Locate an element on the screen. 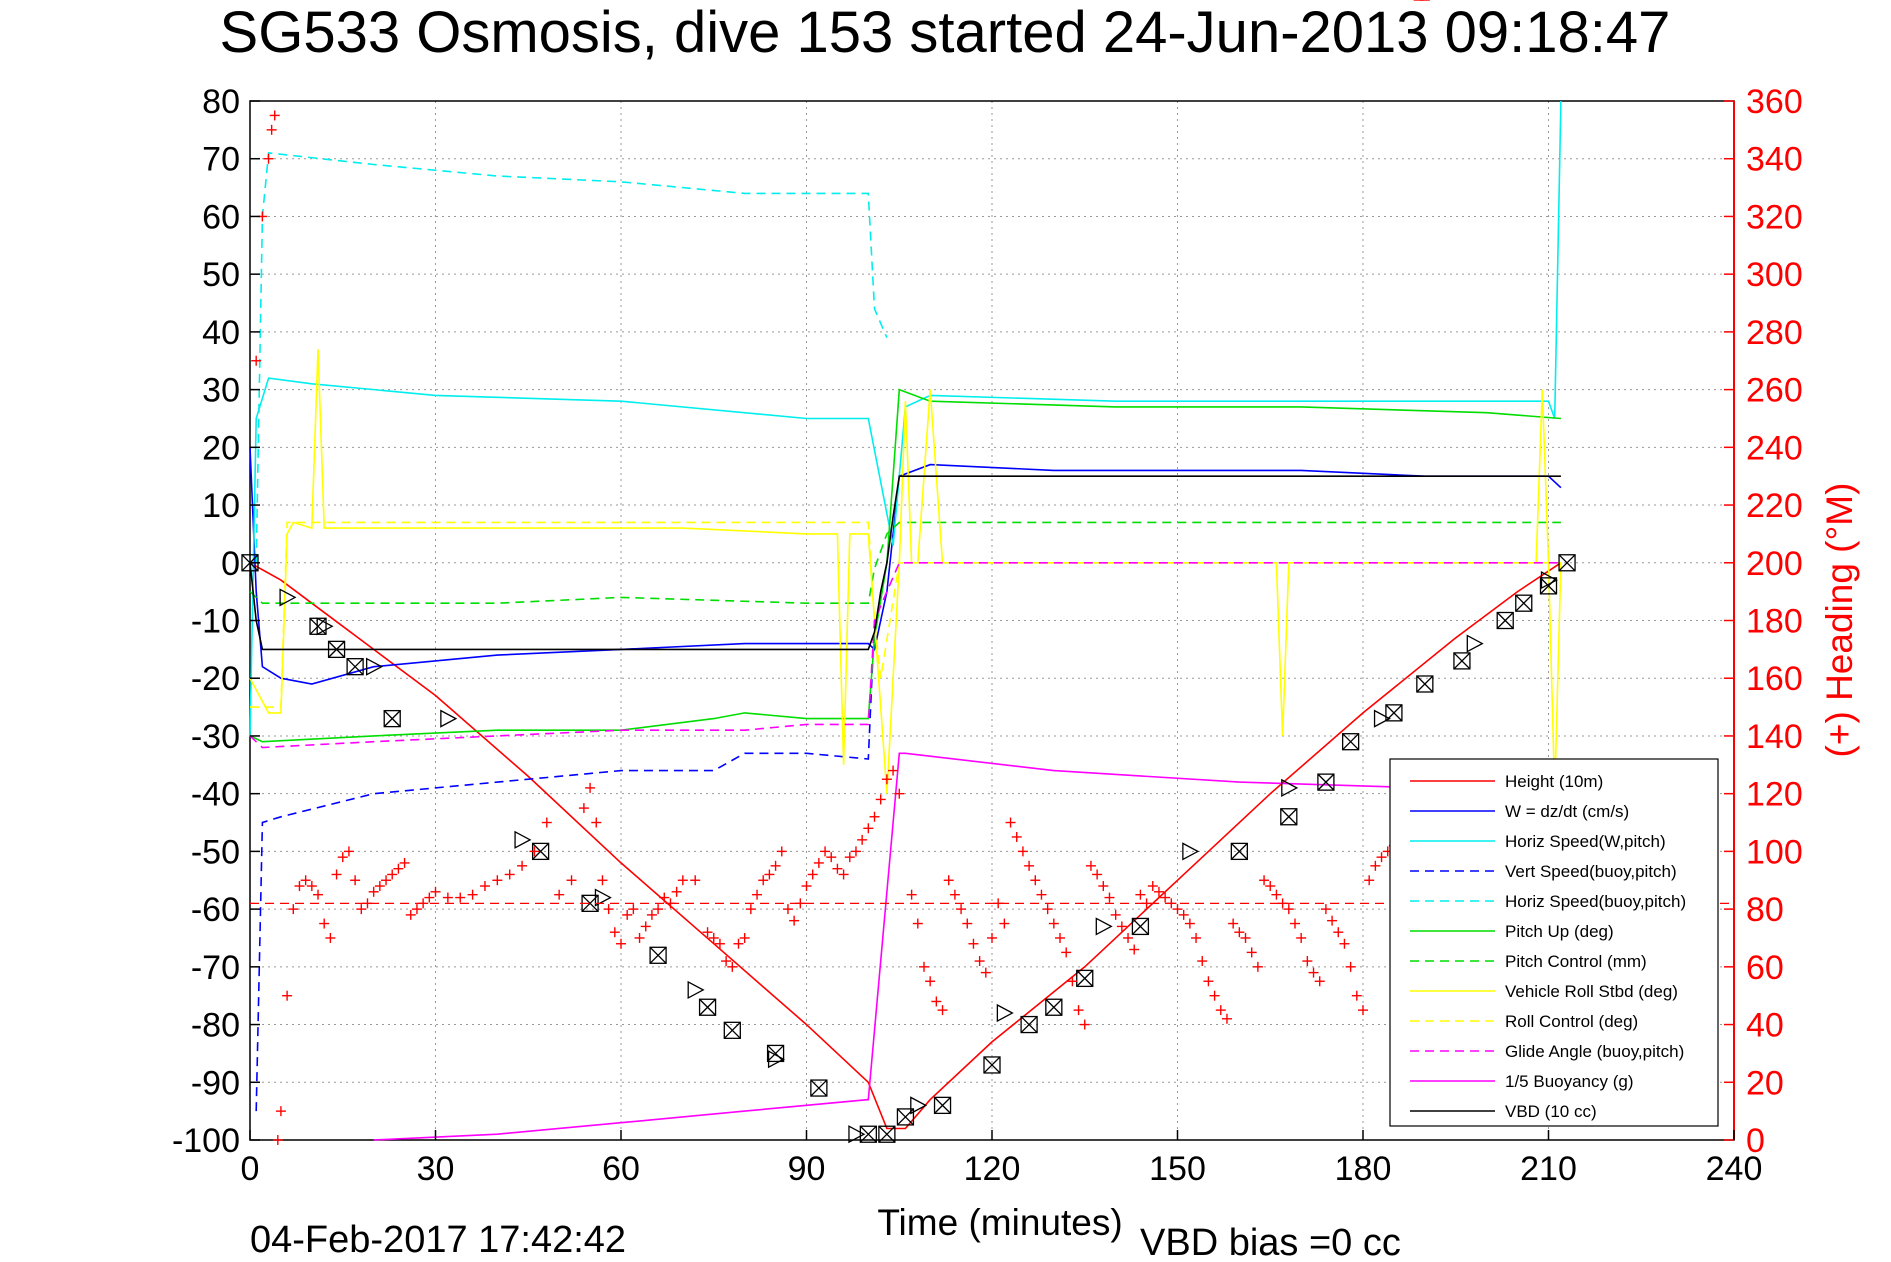 The image size is (1891, 1262). y2-axis-label: (+) Heading (°M) is located at coordinates (1839, 620).